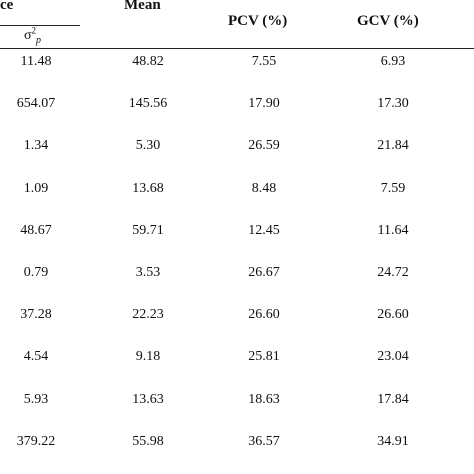 This screenshot has width=474, height=474. I want to click on sigma-superscript: 2, so click(34, 30).